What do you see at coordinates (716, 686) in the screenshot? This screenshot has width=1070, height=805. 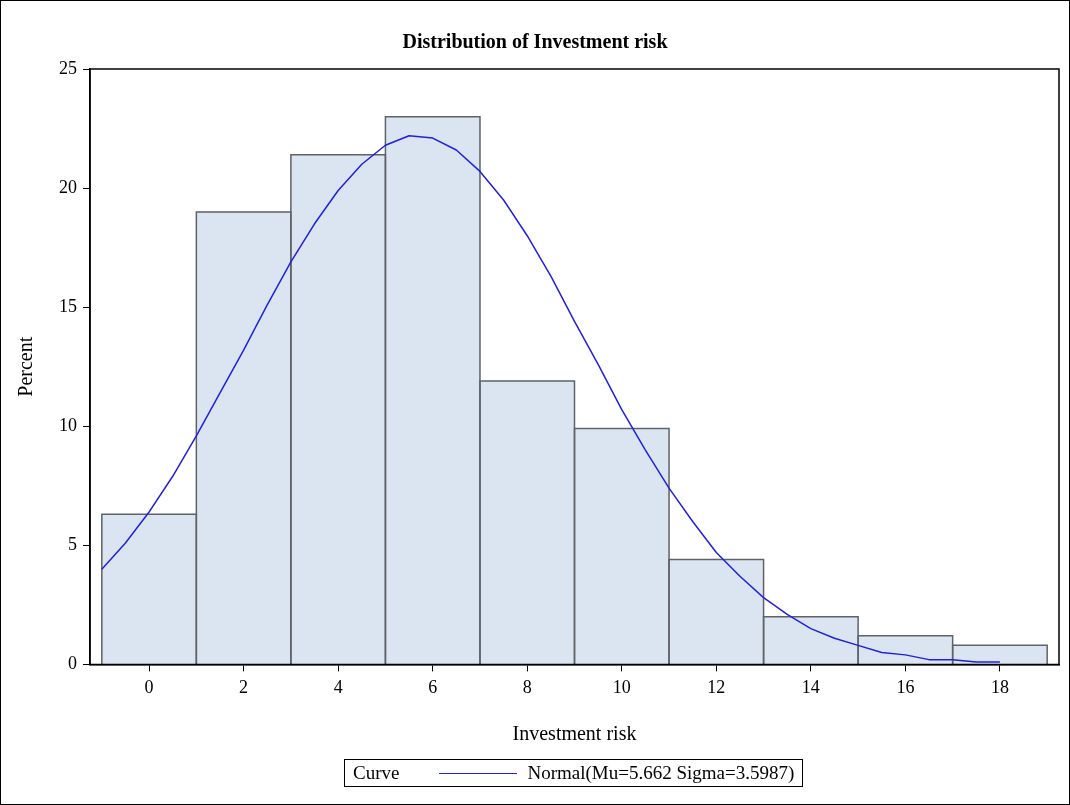 I see `x-tick-label: 12` at bounding box center [716, 686].